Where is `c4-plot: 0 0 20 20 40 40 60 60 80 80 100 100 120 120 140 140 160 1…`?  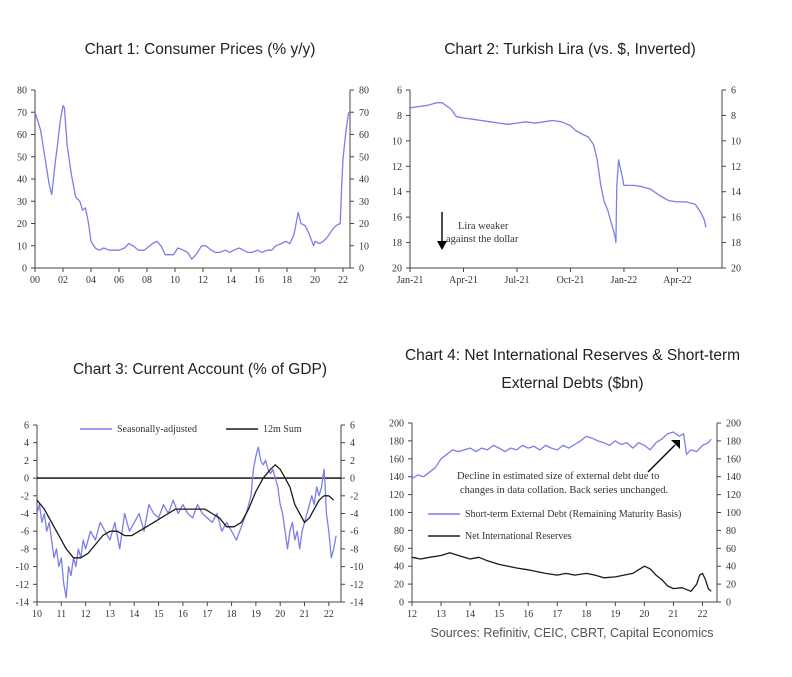
c4-plot: 0 0 20 20 40 40 60 60 80 80 100 100 120 120 140 140 160 1… is located at coordinates (565, 520).